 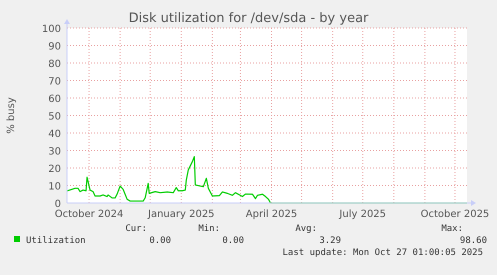 What do you see at coordinates (455, 214) in the screenshot?
I see `x-tick-label: October 2025` at bounding box center [455, 214].